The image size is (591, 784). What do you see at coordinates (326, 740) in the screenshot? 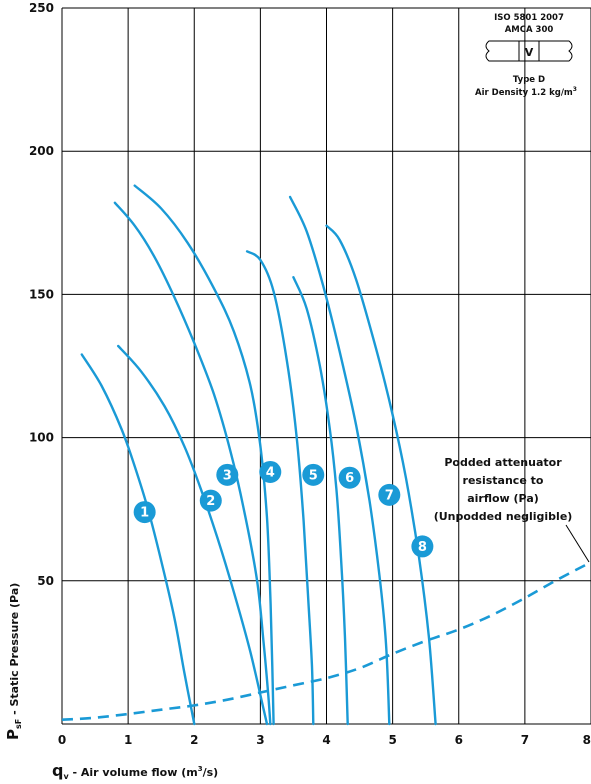
I see `x-tick-label: 4` at bounding box center [326, 740].